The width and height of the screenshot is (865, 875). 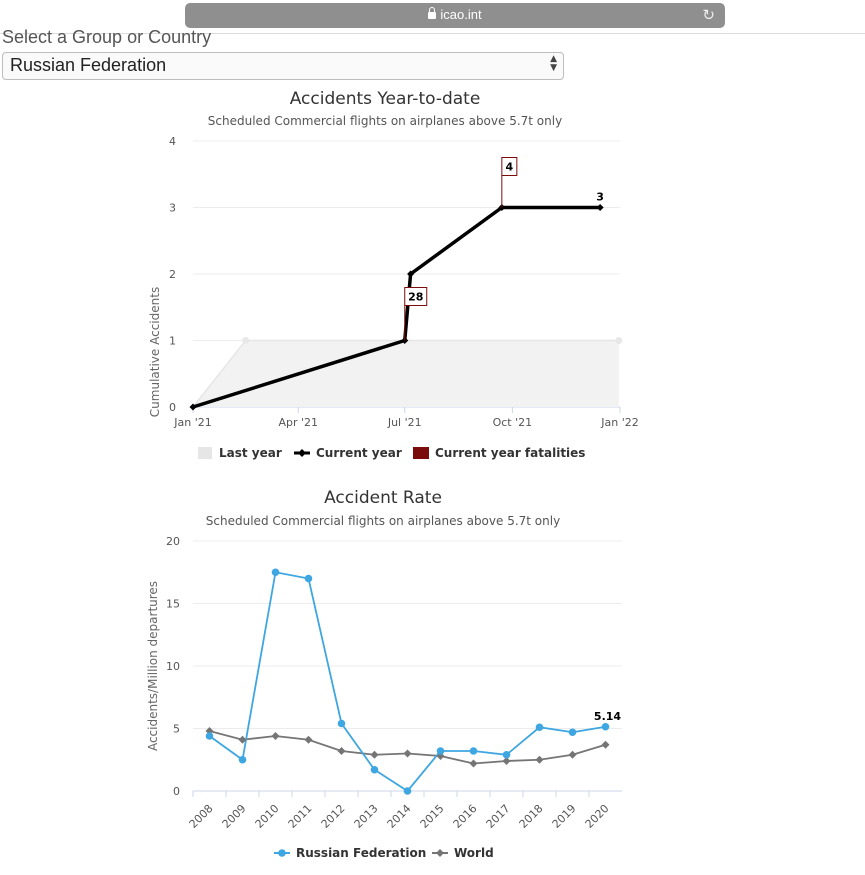 I want to click on x-tick-label: 2014, so click(x=399, y=816).